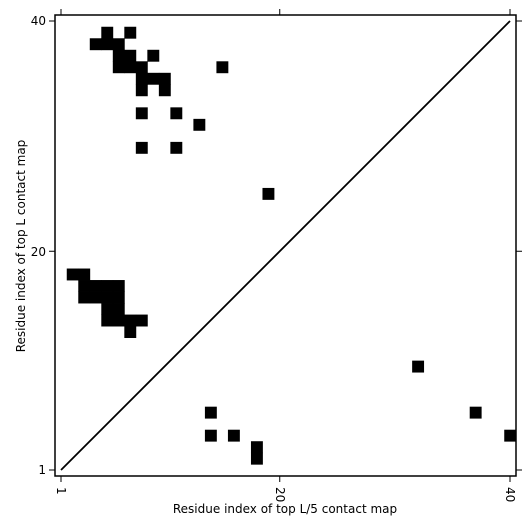 Image resolution: width=531 pixels, height=531 pixels. What do you see at coordinates (61, 491) in the screenshot?
I see `x-tick-label-1: 1` at bounding box center [61, 491].